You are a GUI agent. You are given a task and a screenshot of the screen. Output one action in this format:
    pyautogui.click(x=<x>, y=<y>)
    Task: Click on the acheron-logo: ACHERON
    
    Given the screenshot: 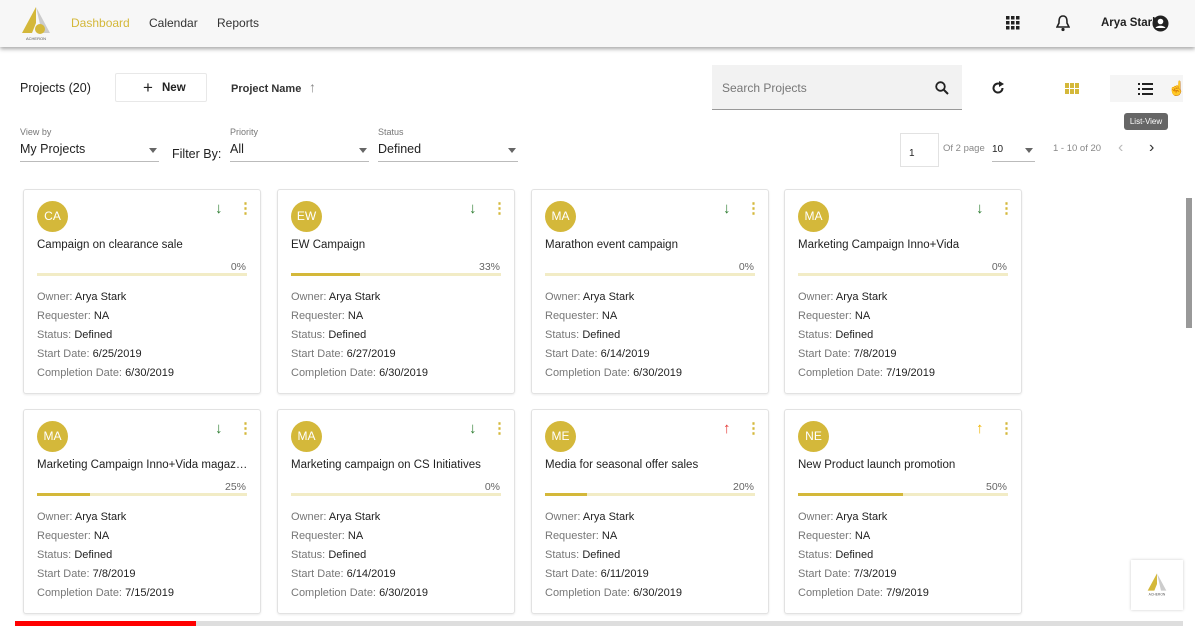 What is the action you would take?
    pyautogui.click(x=36, y=23)
    